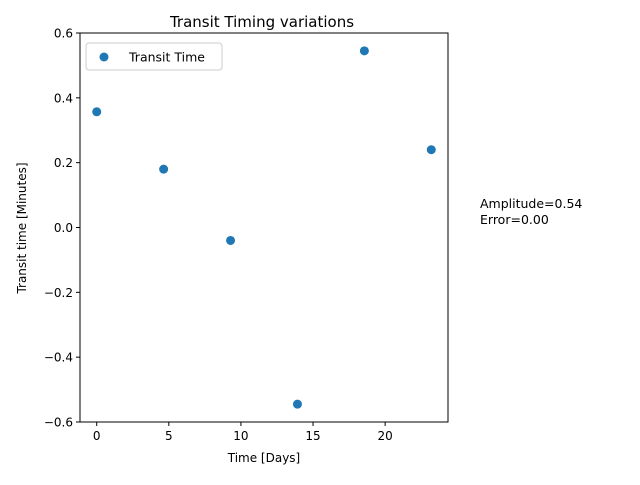  What do you see at coordinates (58, 358) in the screenshot?
I see `y-tick-label: −0.4` at bounding box center [58, 358].